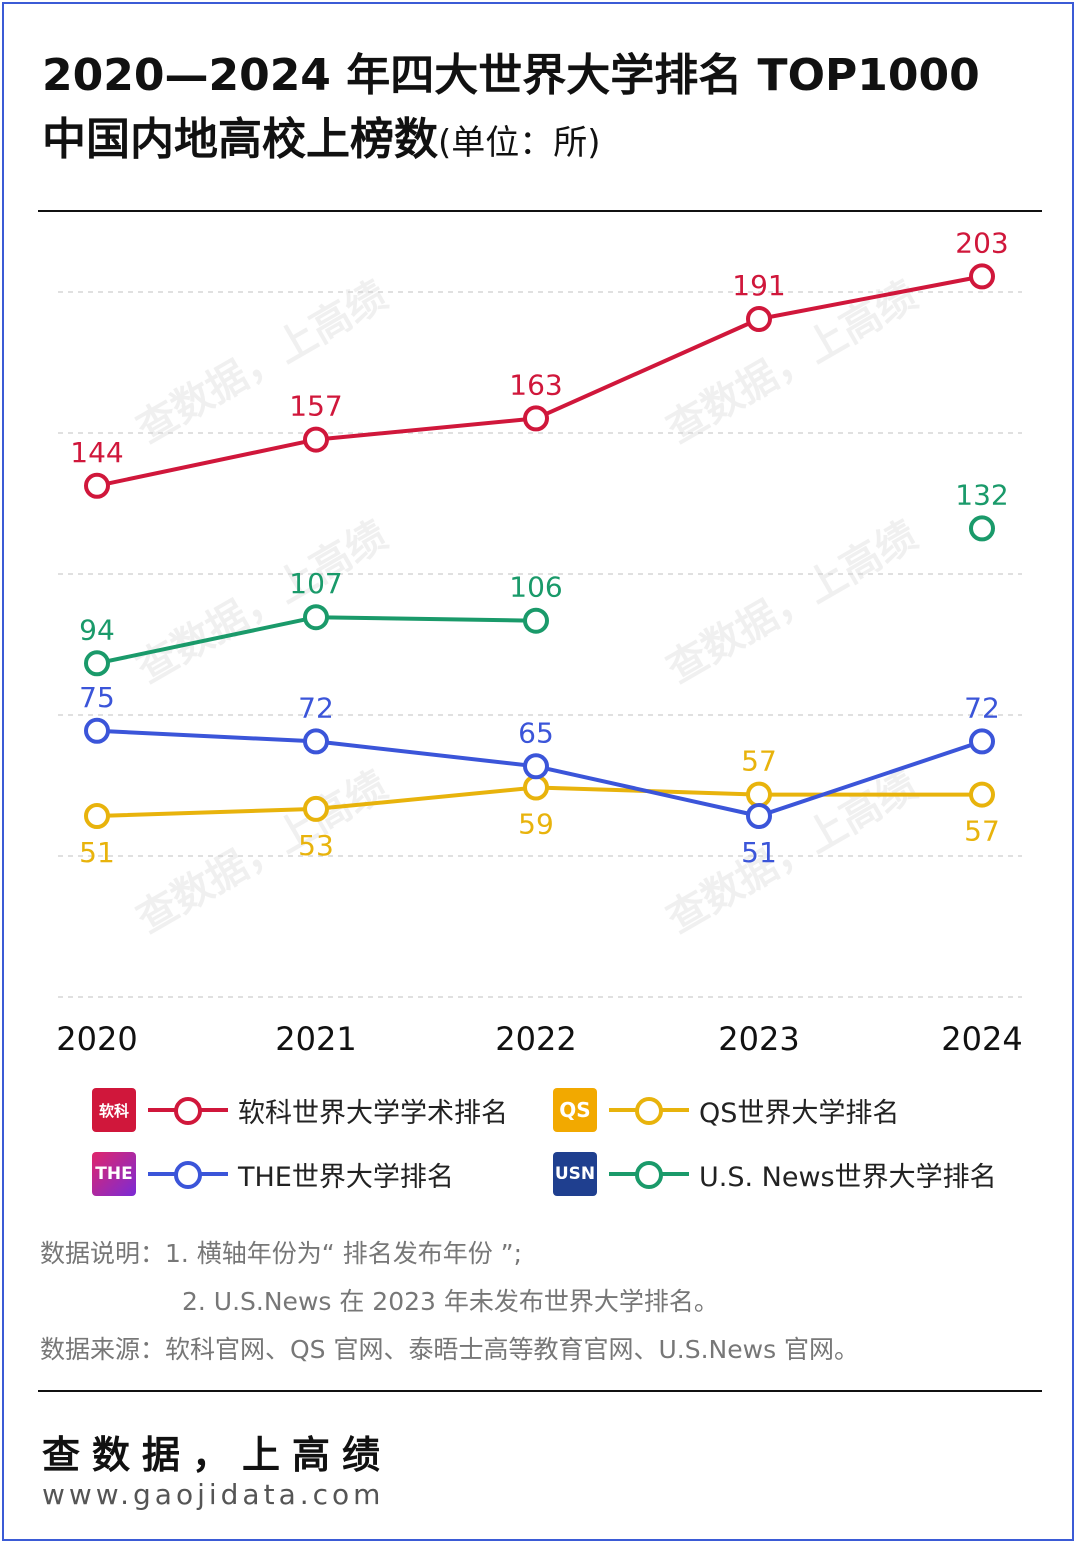 The height and width of the screenshot is (1547, 1080). What do you see at coordinates (346, 1177) in the screenshot?
I see `legend-label-the: THE世界大学排名` at bounding box center [346, 1177].